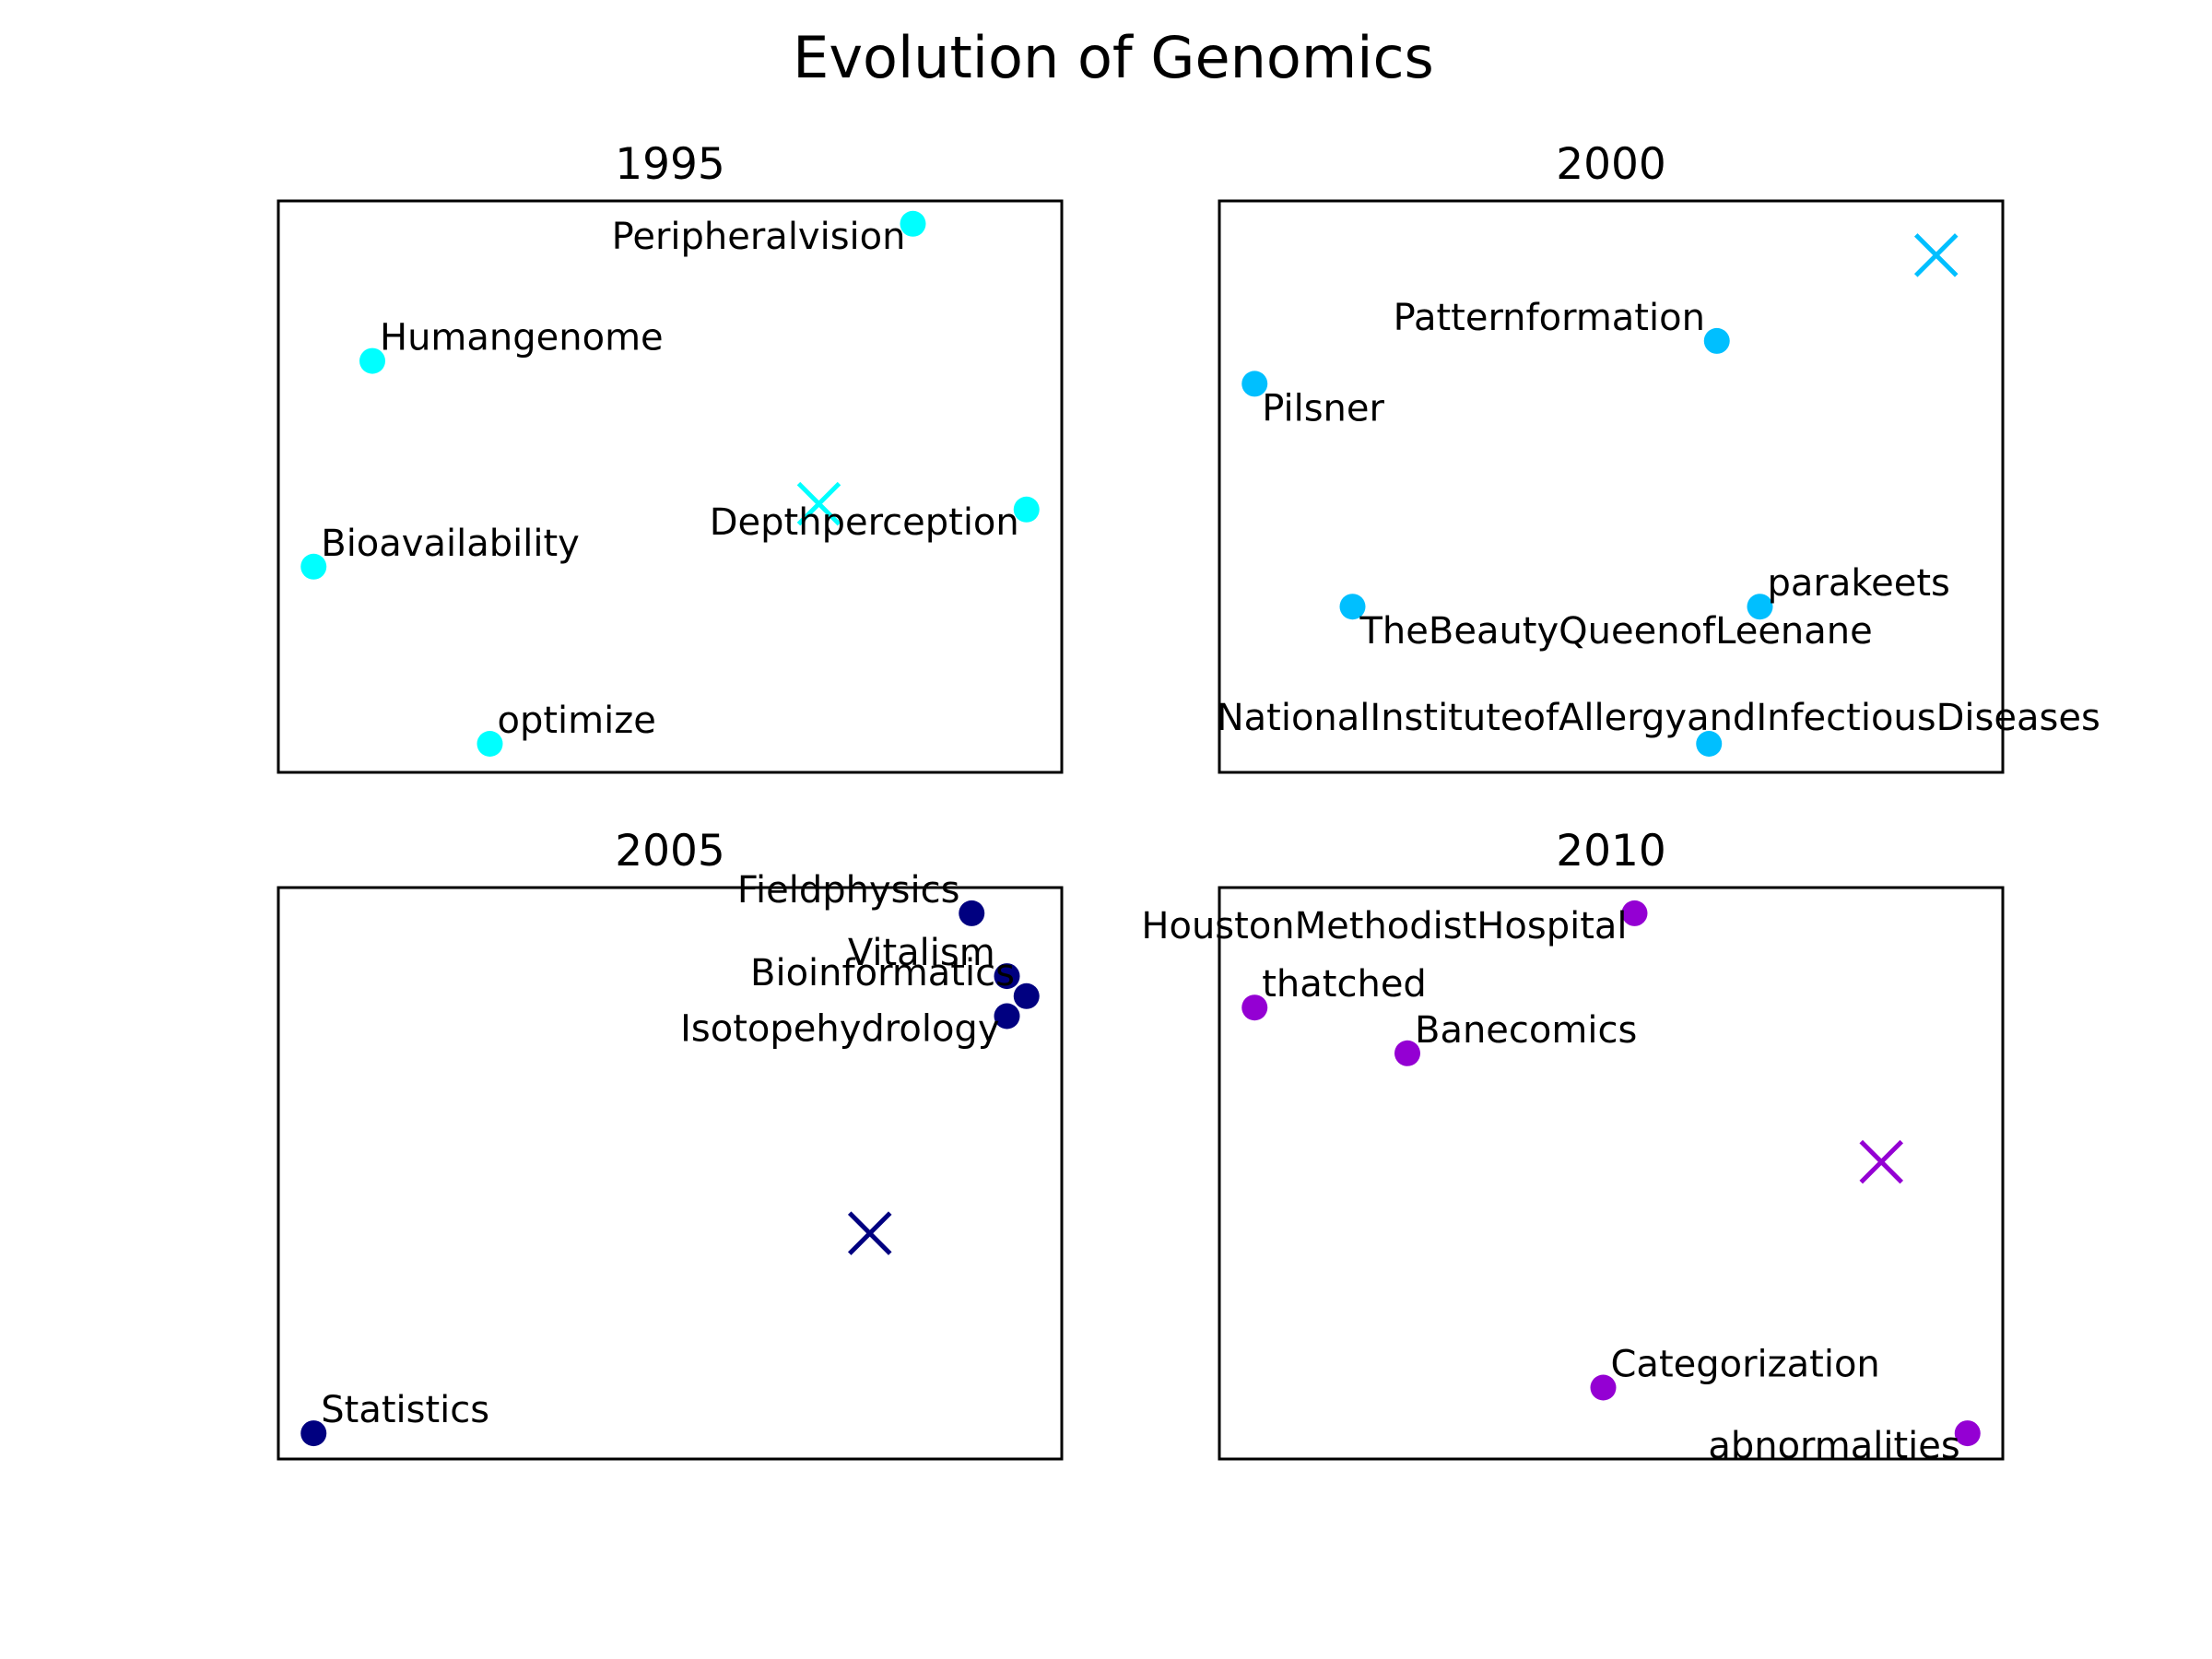 The image size is (2212, 1659). I want to click on point-label: optimize, so click(577, 721).